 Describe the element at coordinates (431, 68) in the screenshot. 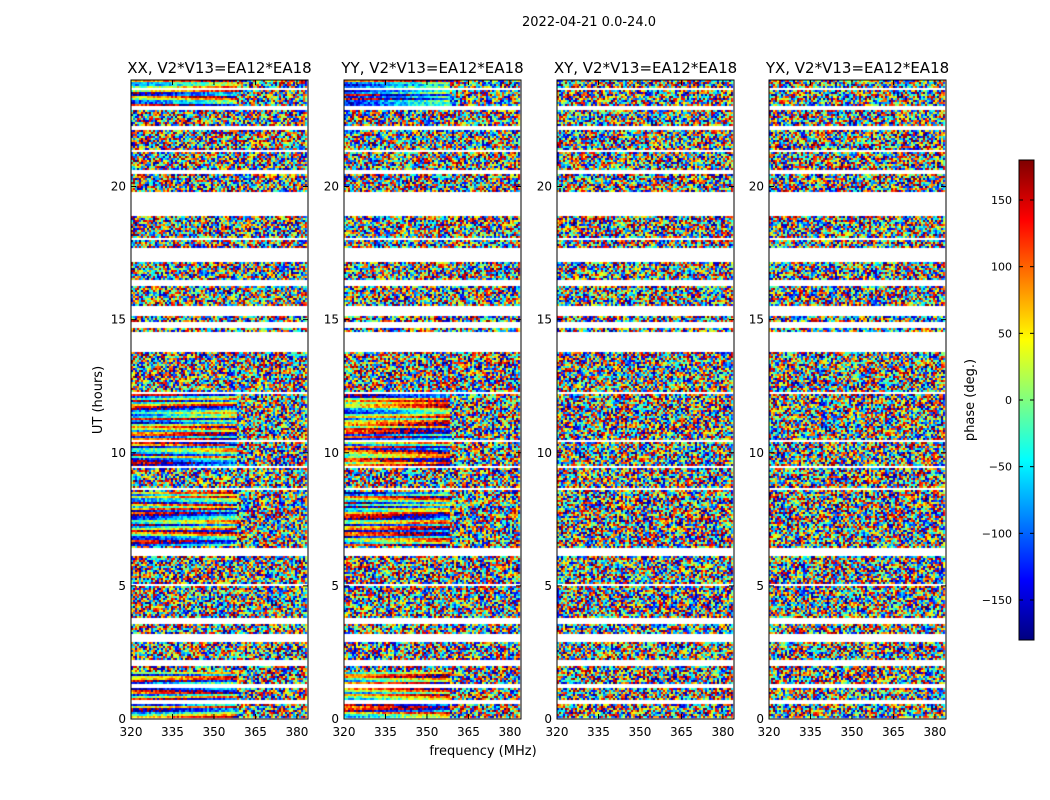

I see `panel-title: YY, V2*V13=EA12*EA18` at that location.